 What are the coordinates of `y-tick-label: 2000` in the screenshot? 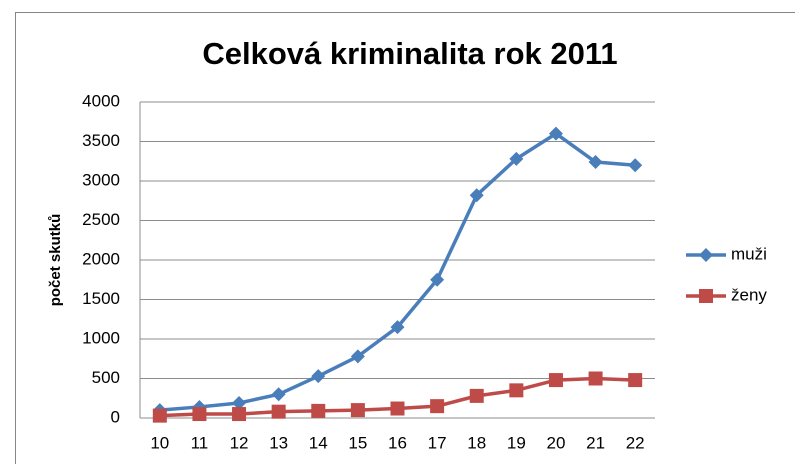 It's located at (101, 258).